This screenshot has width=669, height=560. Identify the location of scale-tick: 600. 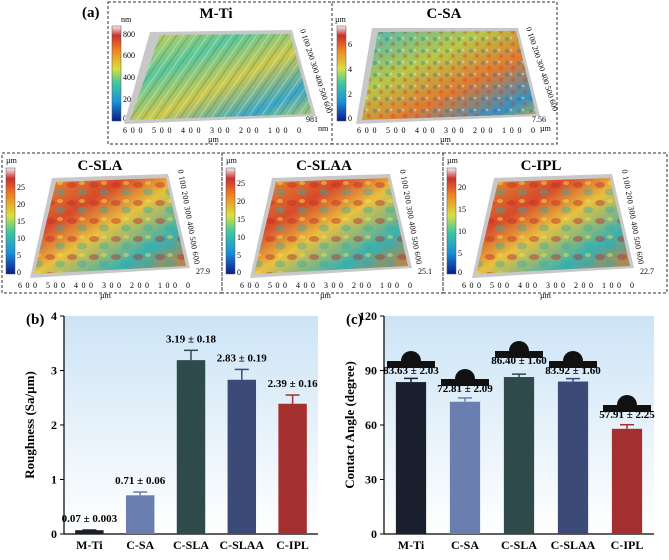
(129, 55).